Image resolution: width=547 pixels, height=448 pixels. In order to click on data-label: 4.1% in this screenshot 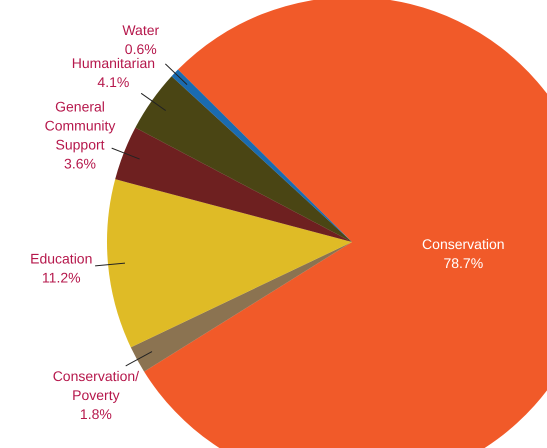, I will do `click(113, 82)`.